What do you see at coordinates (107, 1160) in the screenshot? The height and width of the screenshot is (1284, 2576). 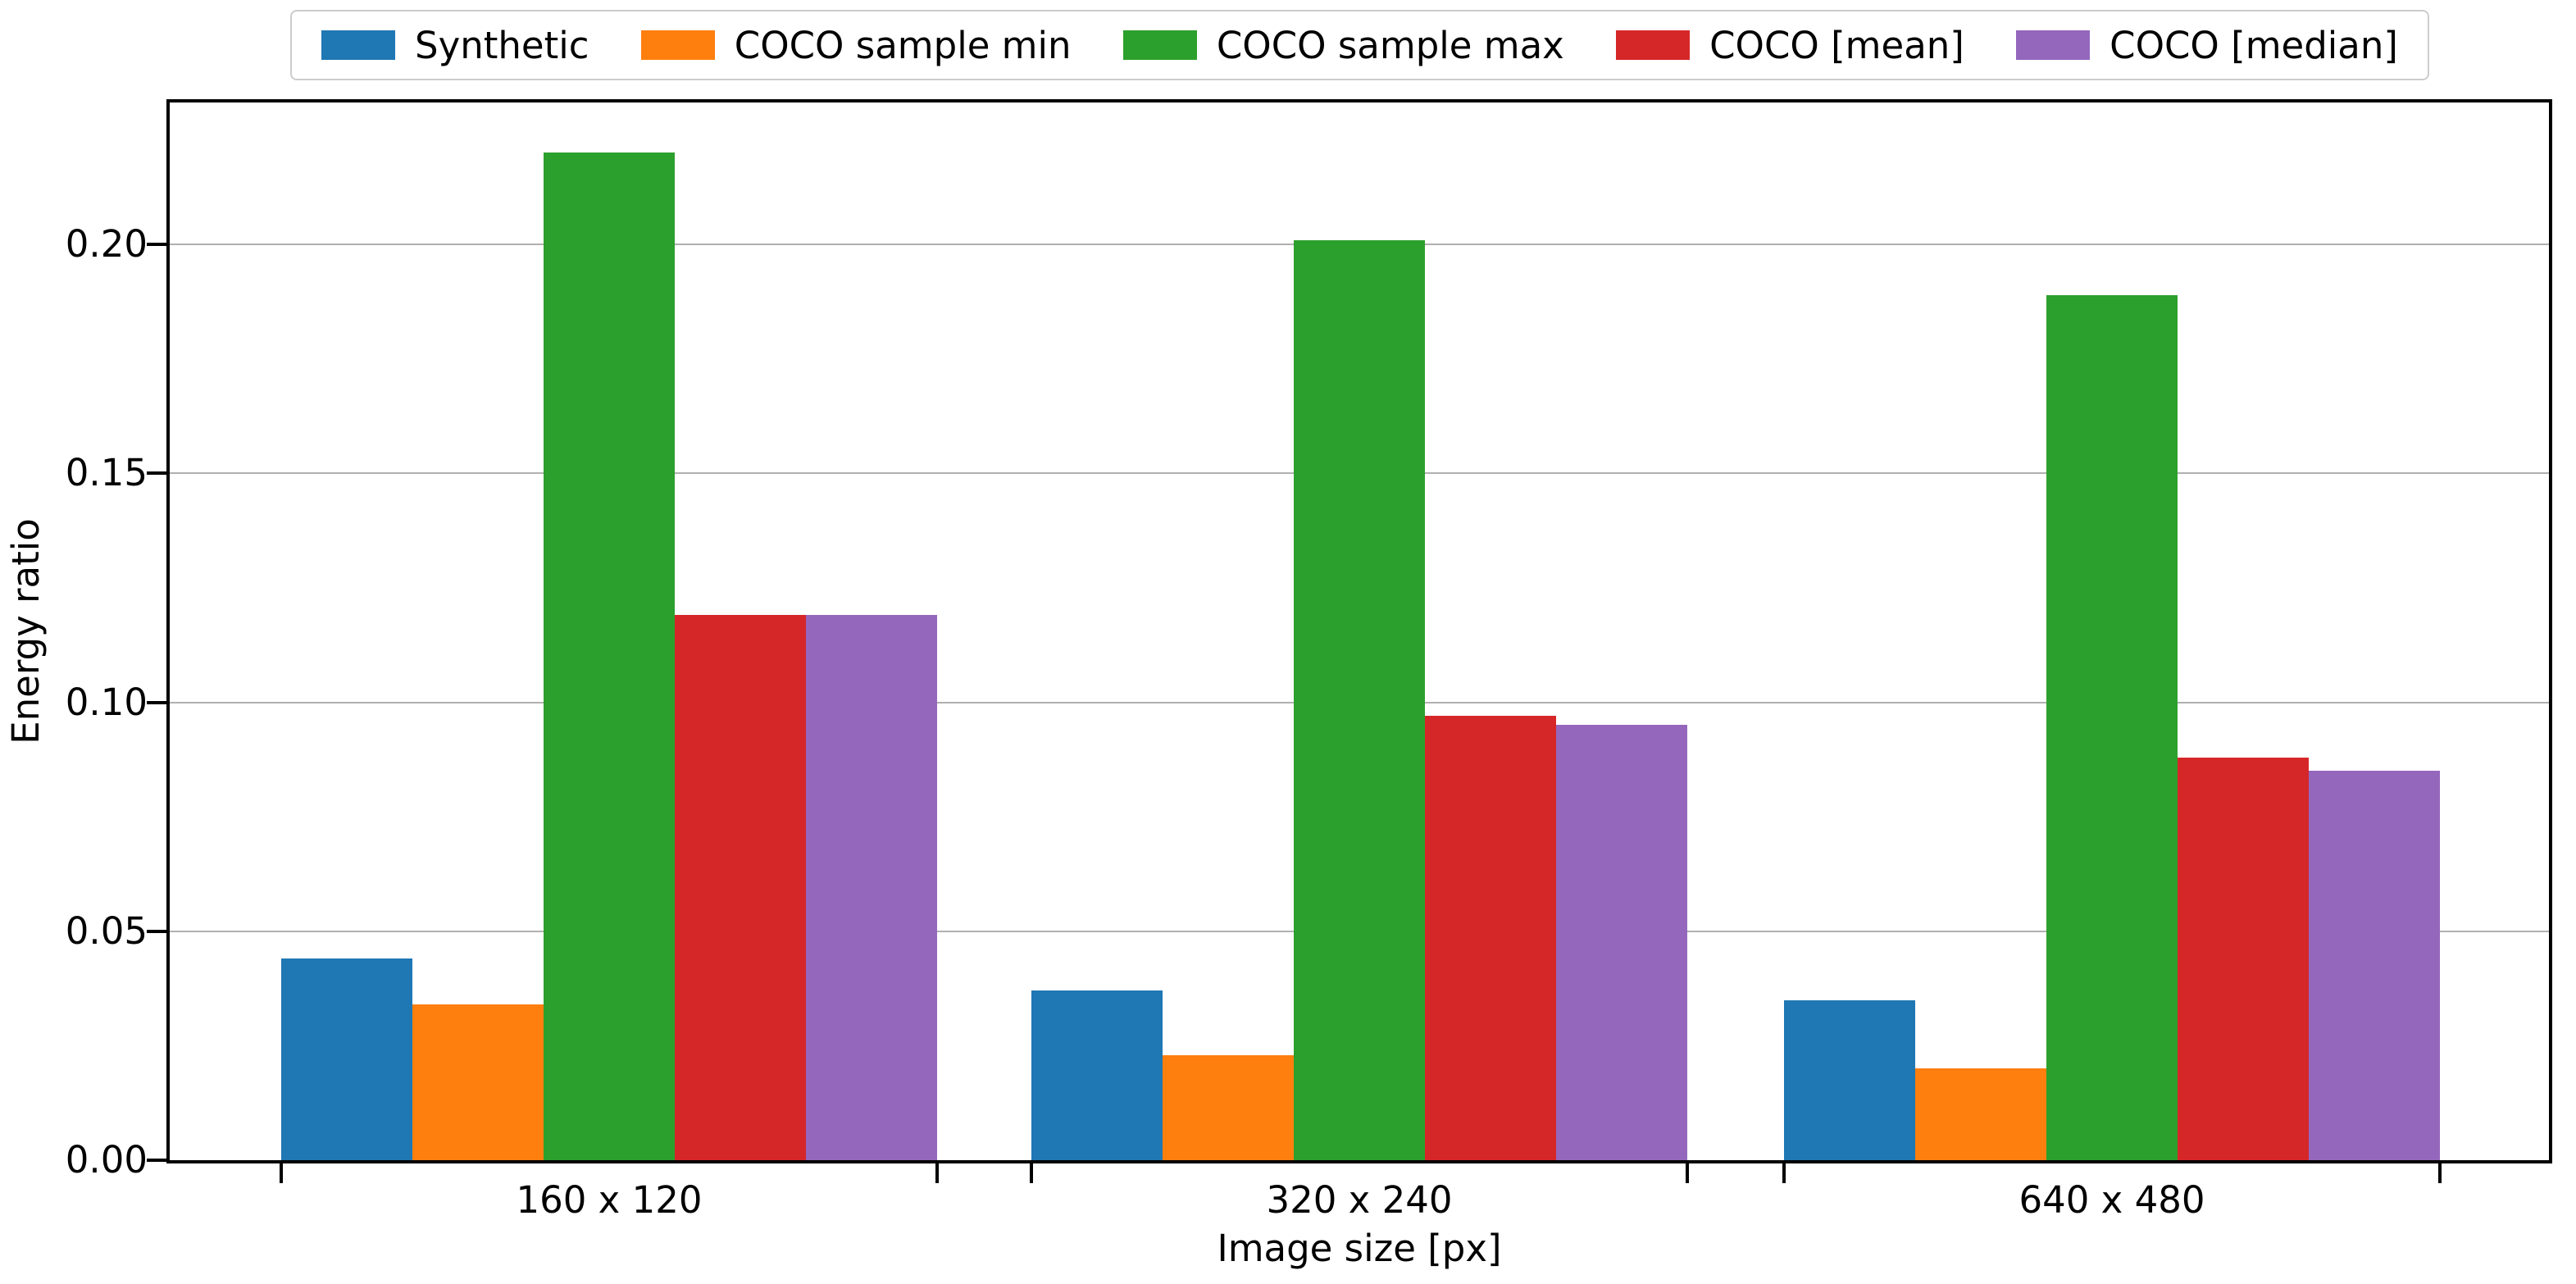 I see `y-tick-label: 0.00` at bounding box center [107, 1160].